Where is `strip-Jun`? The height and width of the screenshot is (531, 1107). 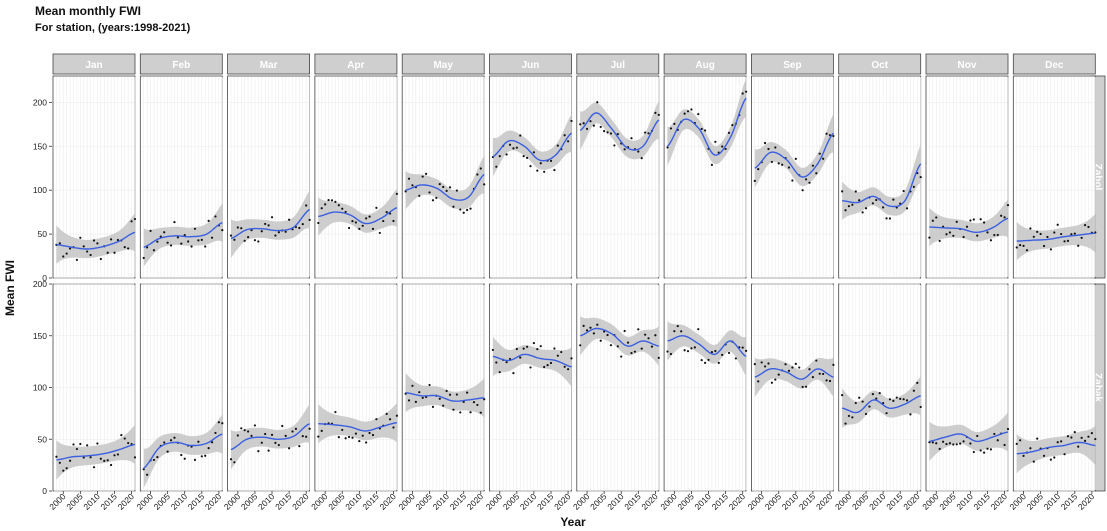
strip-Jun is located at coordinates (530, 64).